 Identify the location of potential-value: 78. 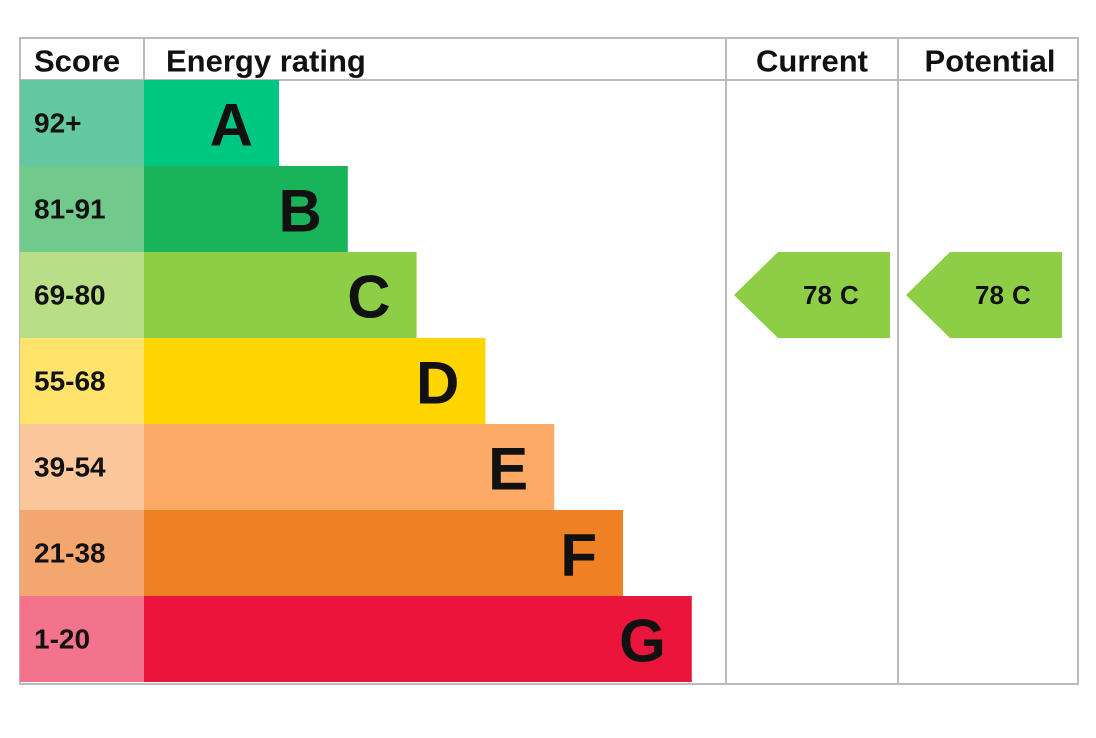
(989, 295).